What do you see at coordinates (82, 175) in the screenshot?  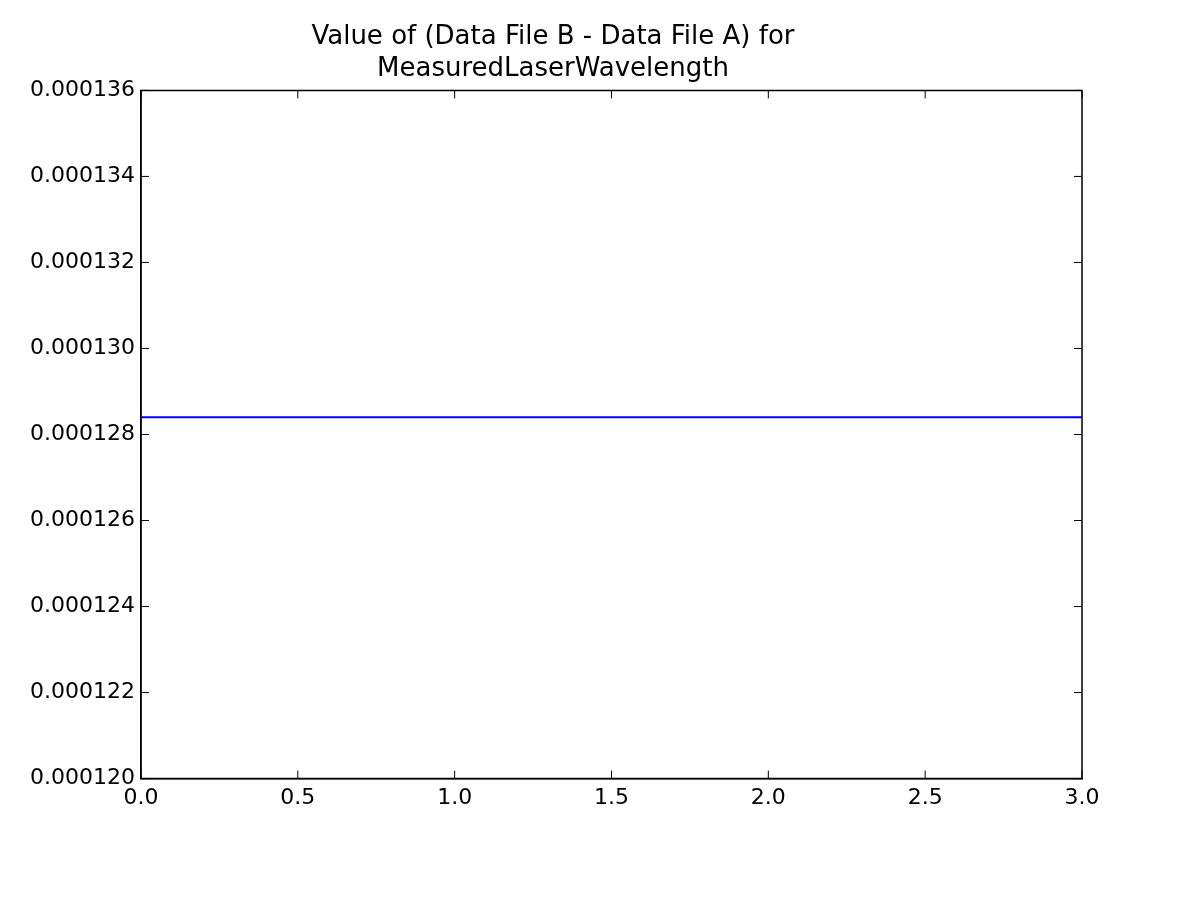 I see `y-tick-label: 0.000134` at bounding box center [82, 175].